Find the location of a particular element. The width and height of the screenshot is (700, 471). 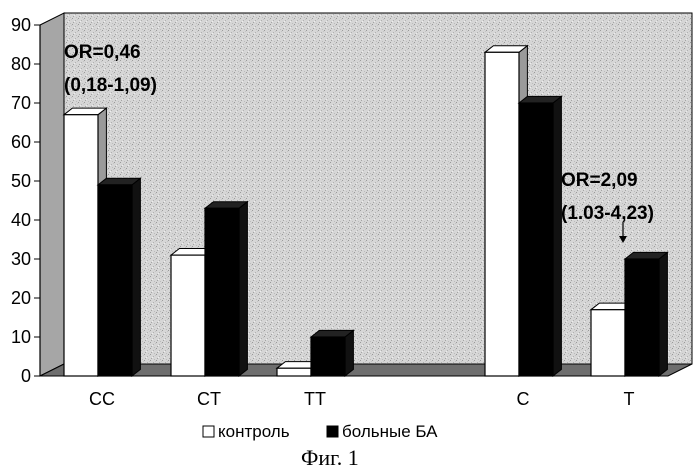

x-tick-label: CC is located at coordinates (102, 399).